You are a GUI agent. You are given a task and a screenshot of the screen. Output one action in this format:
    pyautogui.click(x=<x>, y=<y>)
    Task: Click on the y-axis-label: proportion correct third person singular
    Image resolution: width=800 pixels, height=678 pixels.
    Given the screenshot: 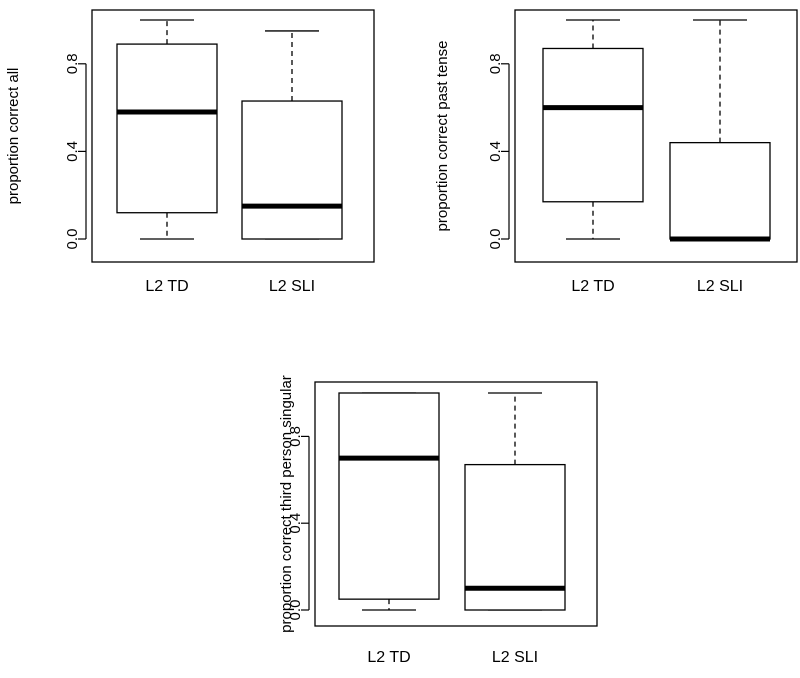 What is the action you would take?
    pyautogui.click(x=286, y=504)
    